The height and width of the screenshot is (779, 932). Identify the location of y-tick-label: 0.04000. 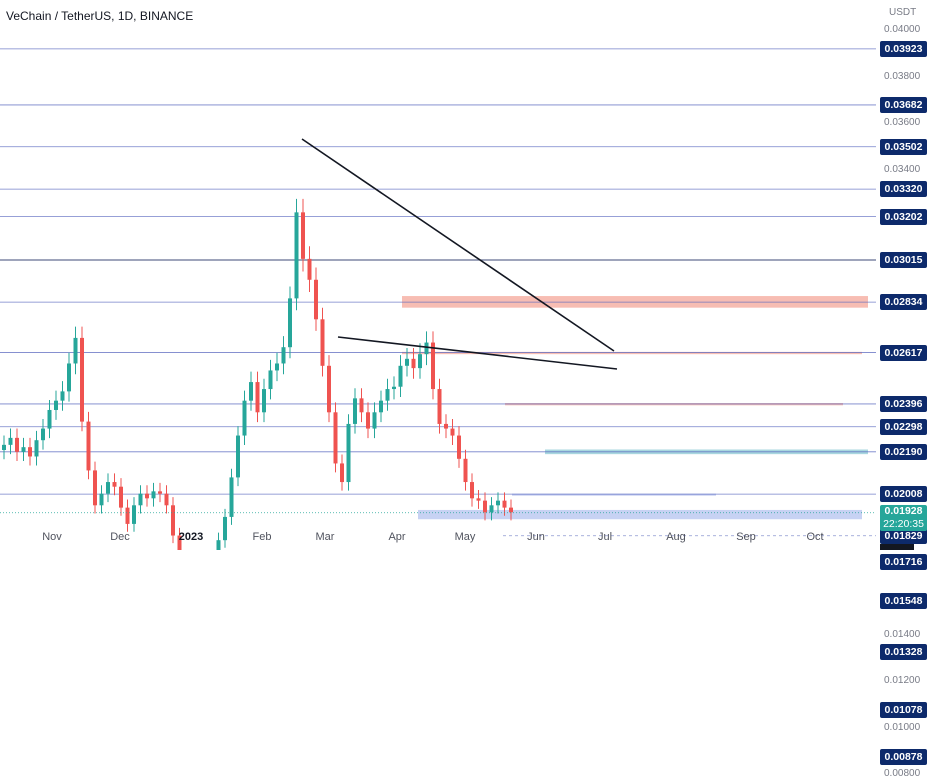
(902, 29).